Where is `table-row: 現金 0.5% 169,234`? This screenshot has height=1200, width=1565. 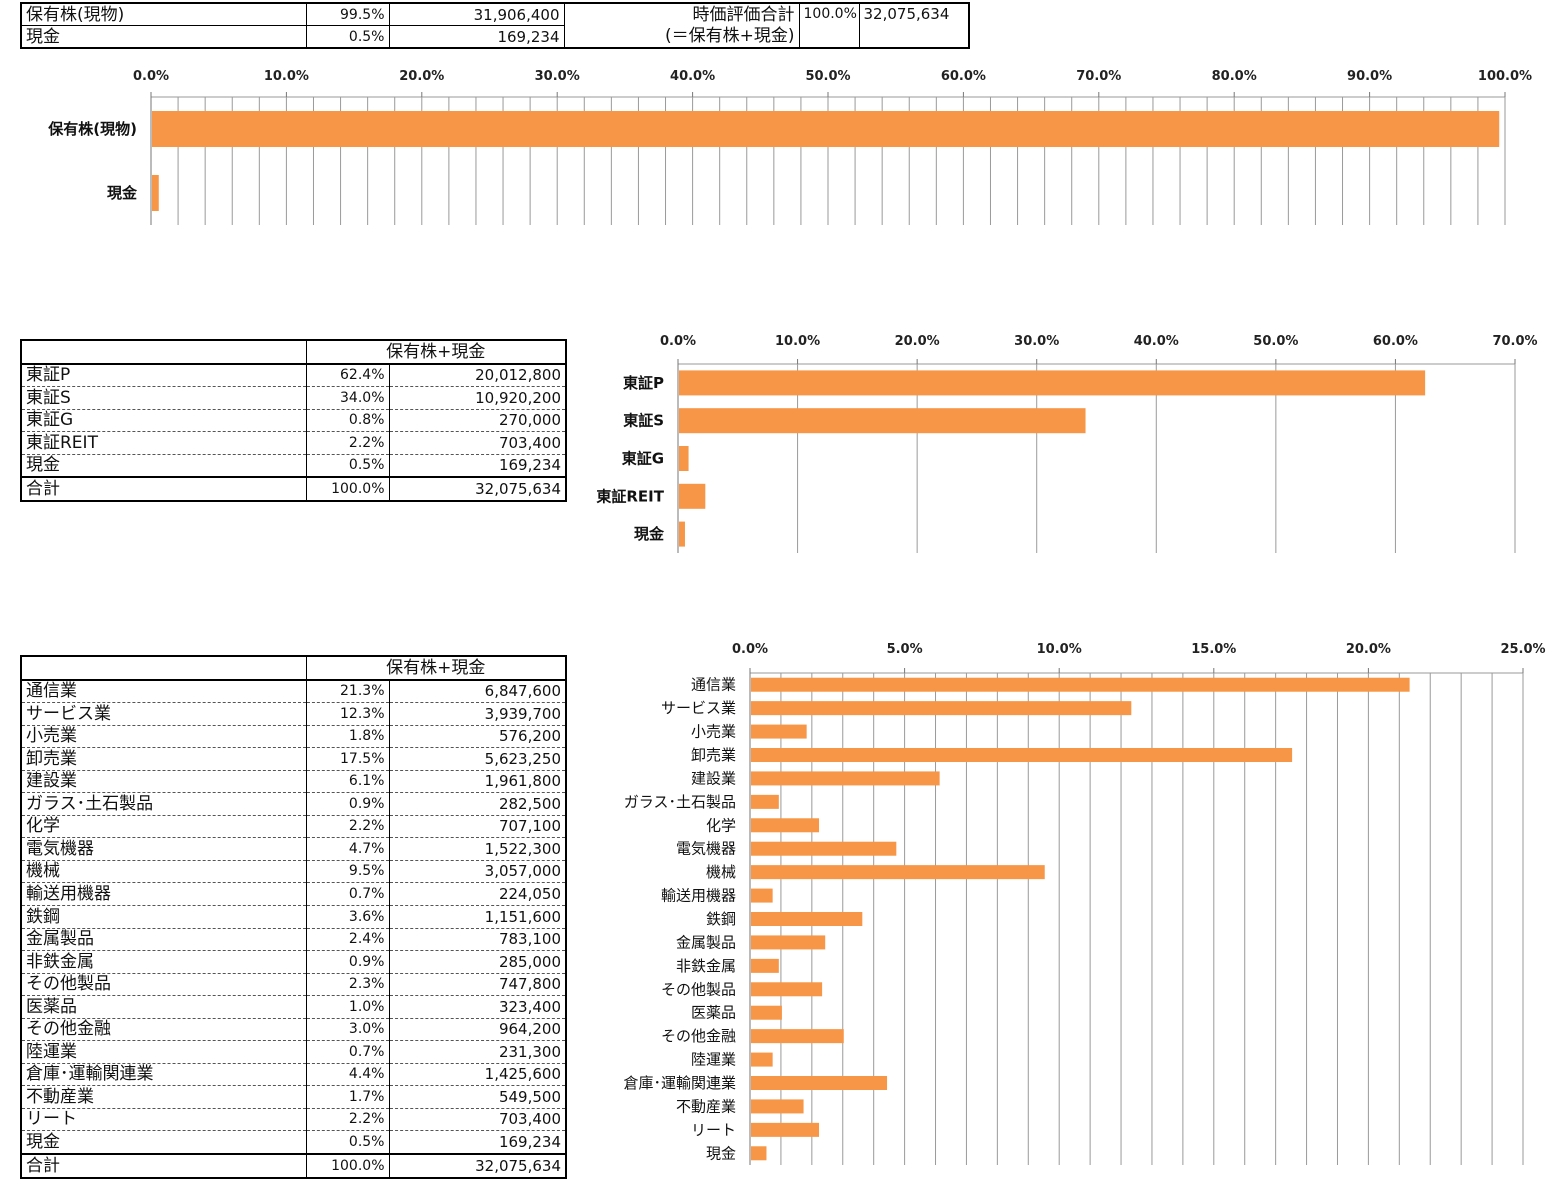
table-row: 現金 0.5% 169,234 is located at coordinates (495, 36).